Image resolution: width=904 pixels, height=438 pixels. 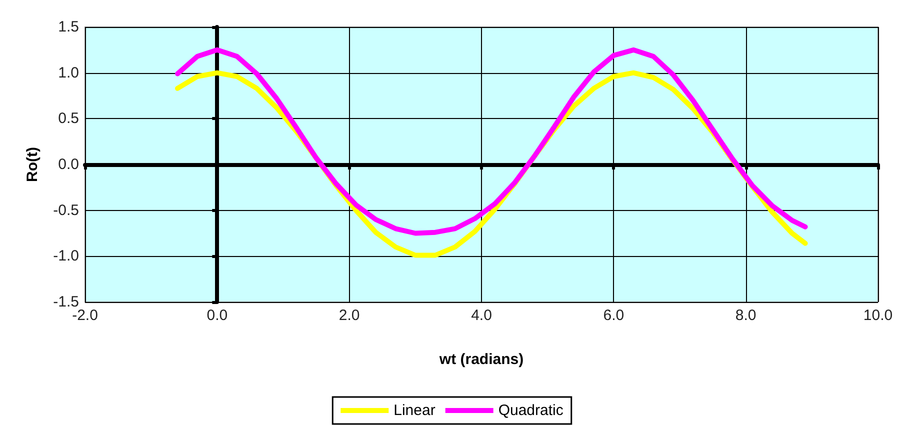 What do you see at coordinates (68, 73) in the screenshot?
I see `y-tick-label: 1.0` at bounding box center [68, 73].